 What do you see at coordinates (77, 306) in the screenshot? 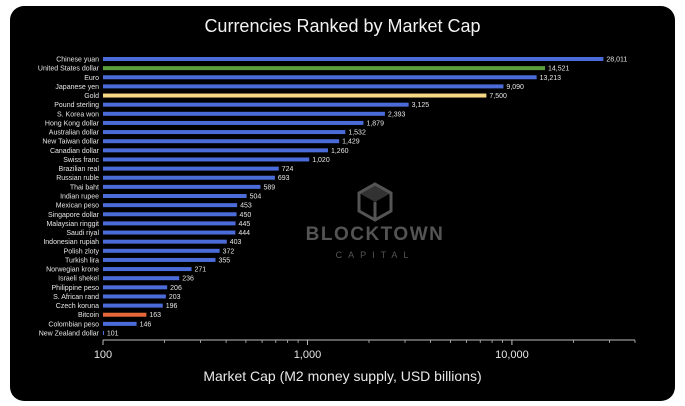
I see `category-label: Czech koruna` at bounding box center [77, 306].